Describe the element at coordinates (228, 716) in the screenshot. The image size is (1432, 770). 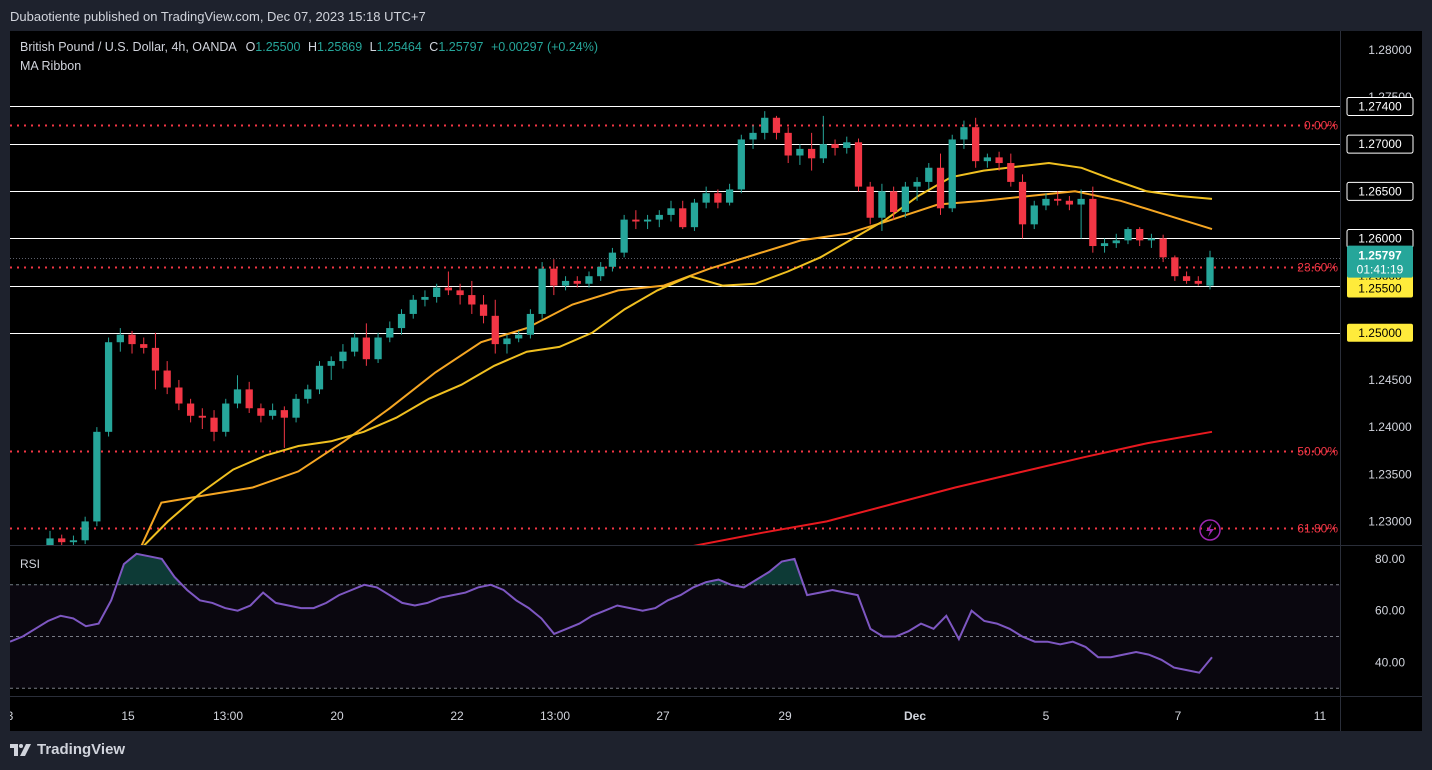
I see `time-tick-label: 13:00` at that location.